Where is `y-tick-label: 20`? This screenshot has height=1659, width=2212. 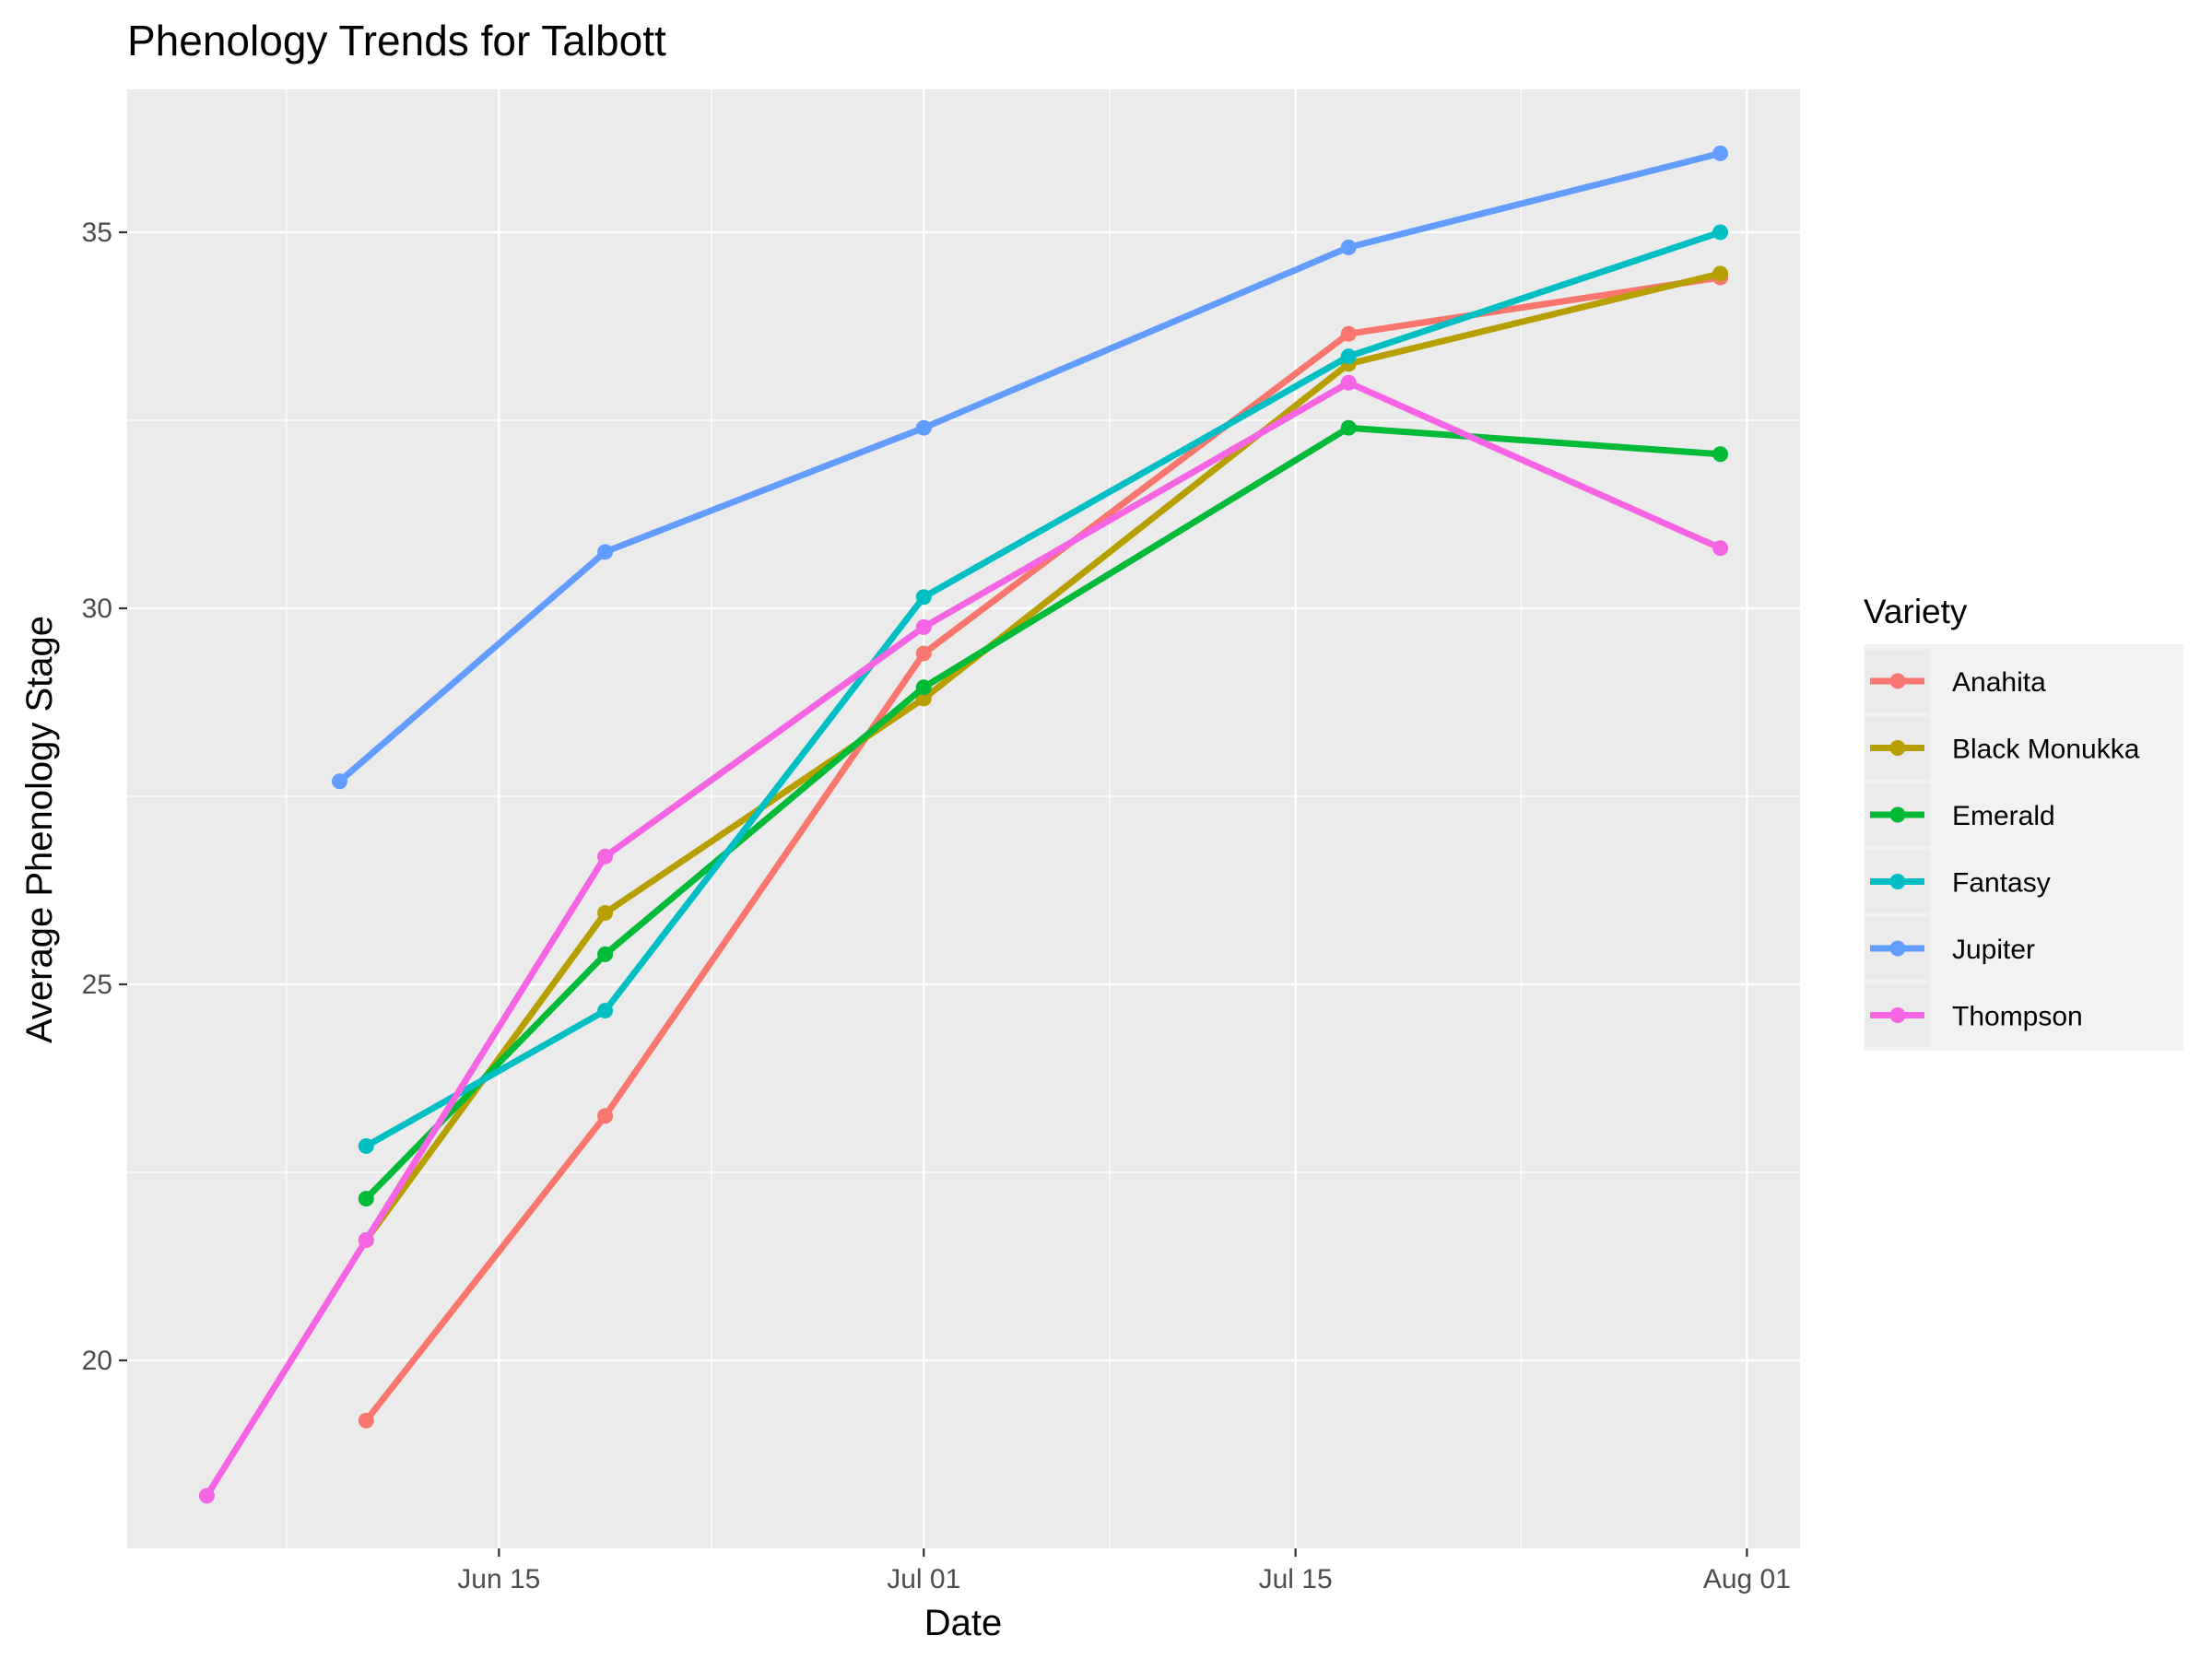 y-tick-label: 20 is located at coordinates (97, 1361).